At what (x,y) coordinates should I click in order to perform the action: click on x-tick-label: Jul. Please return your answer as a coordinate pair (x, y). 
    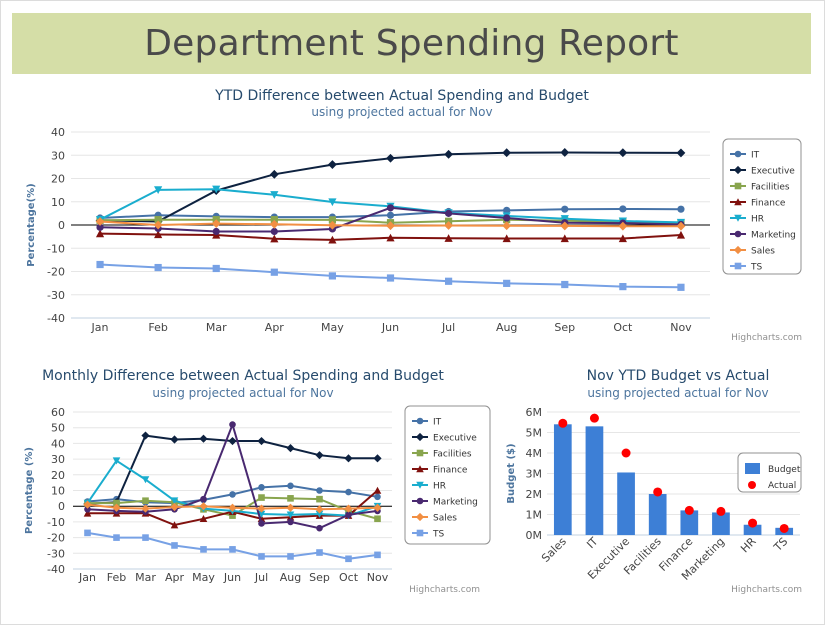
    Looking at the image, I should click on (448, 327).